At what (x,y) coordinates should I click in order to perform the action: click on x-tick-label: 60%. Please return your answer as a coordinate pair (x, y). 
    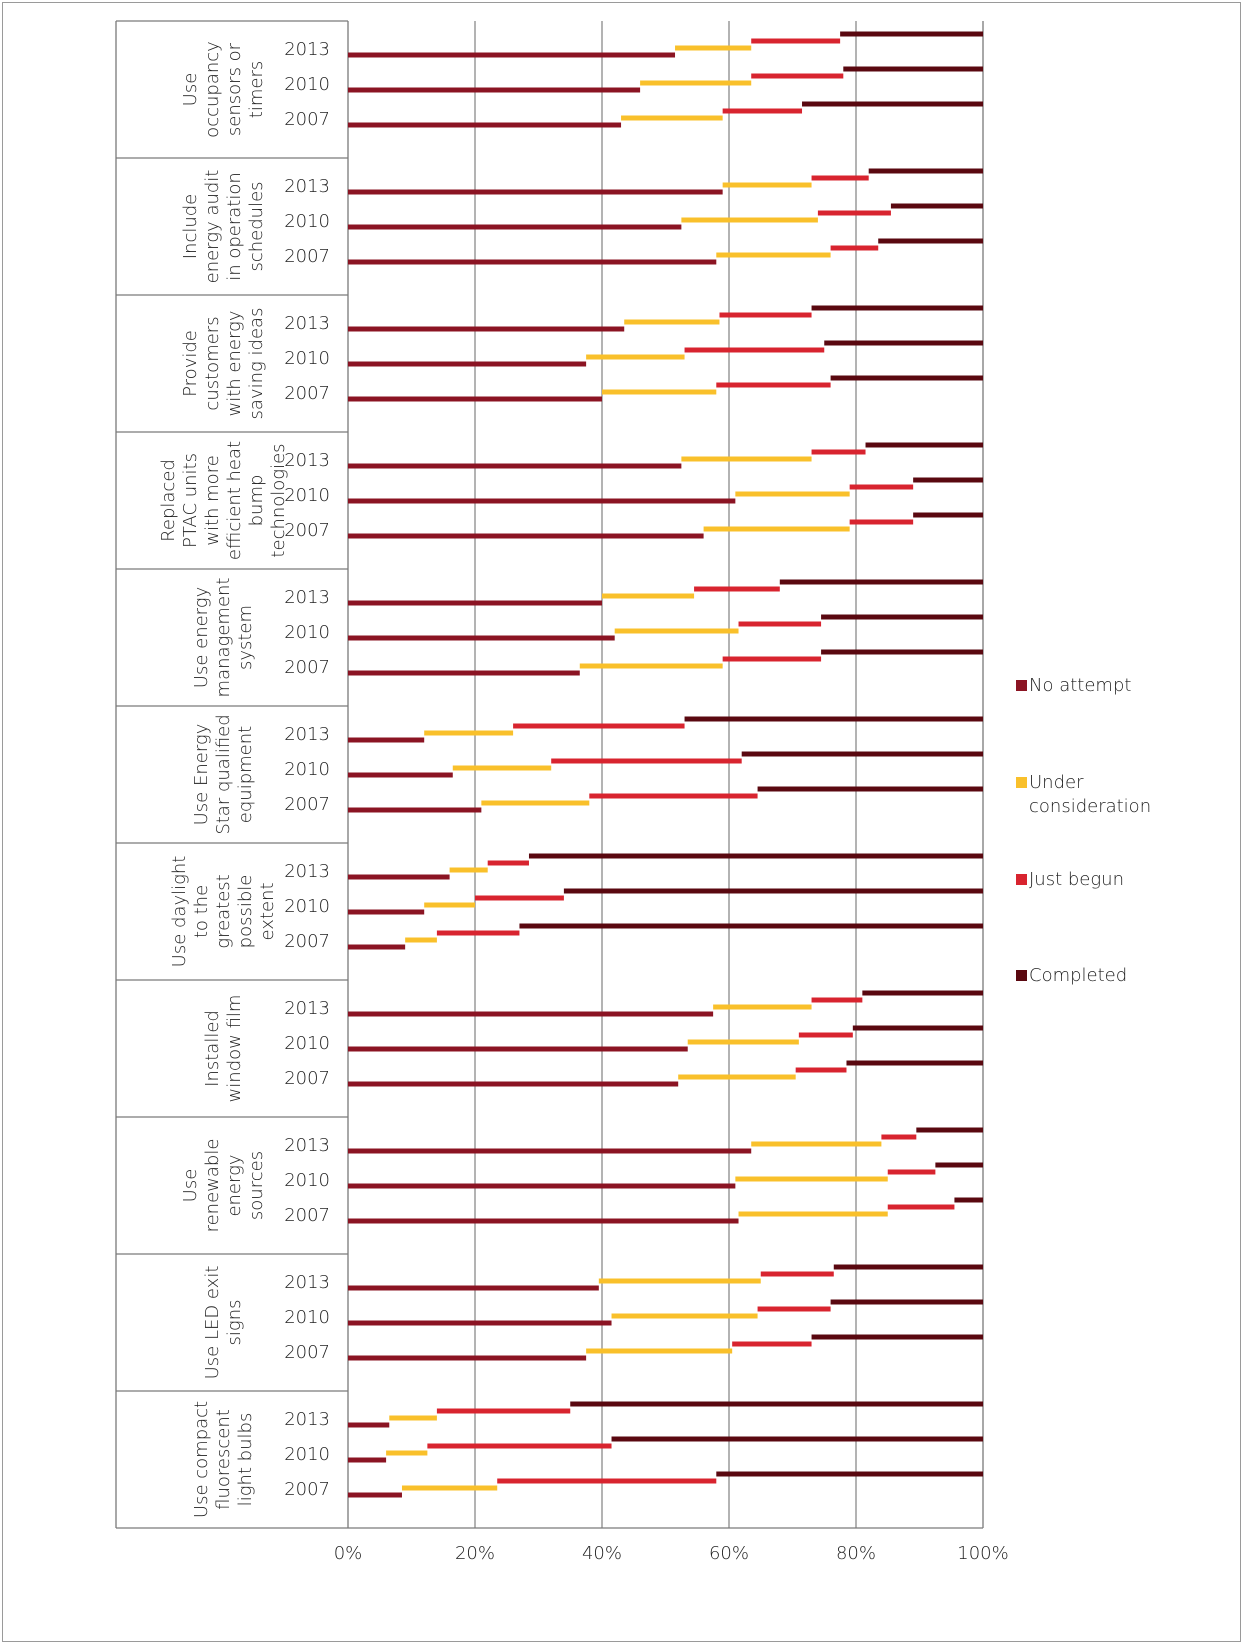
    Looking at the image, I should click on (729, 1553).